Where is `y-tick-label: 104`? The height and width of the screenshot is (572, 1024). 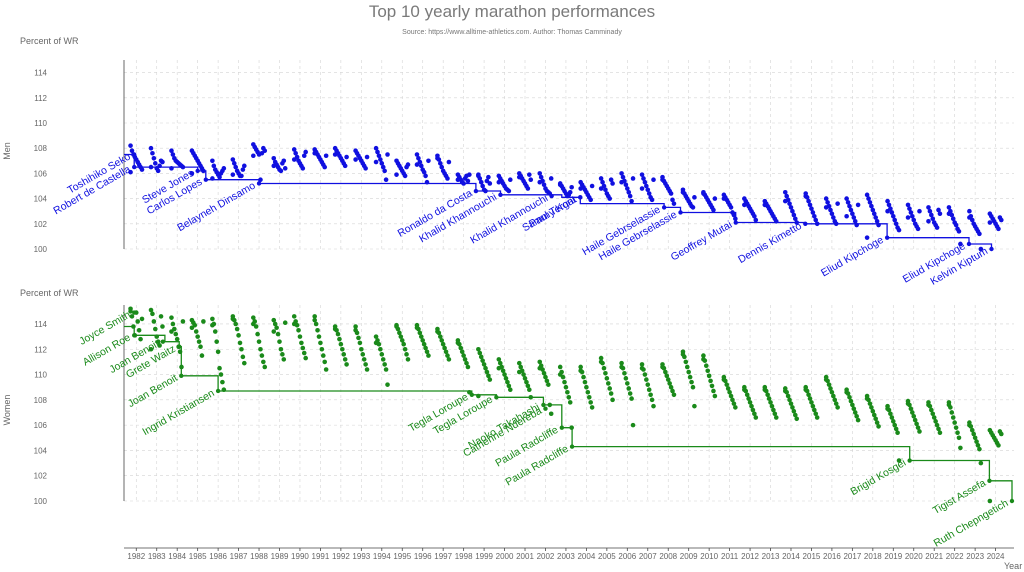
y-tick-label: 104 is located at coordinates (41, 199).